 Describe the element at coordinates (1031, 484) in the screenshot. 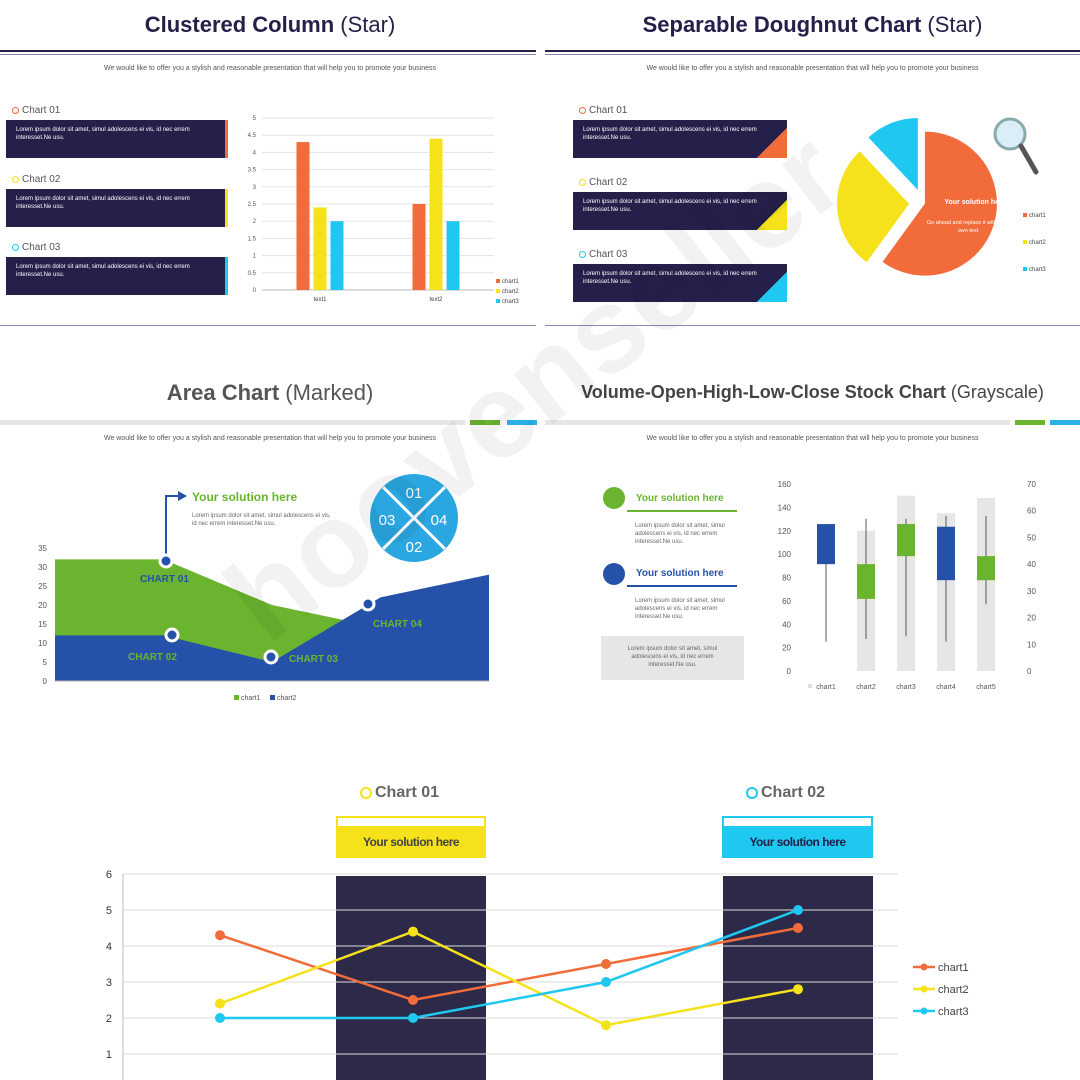

I see `y-right-tick-label: 70` at that location.